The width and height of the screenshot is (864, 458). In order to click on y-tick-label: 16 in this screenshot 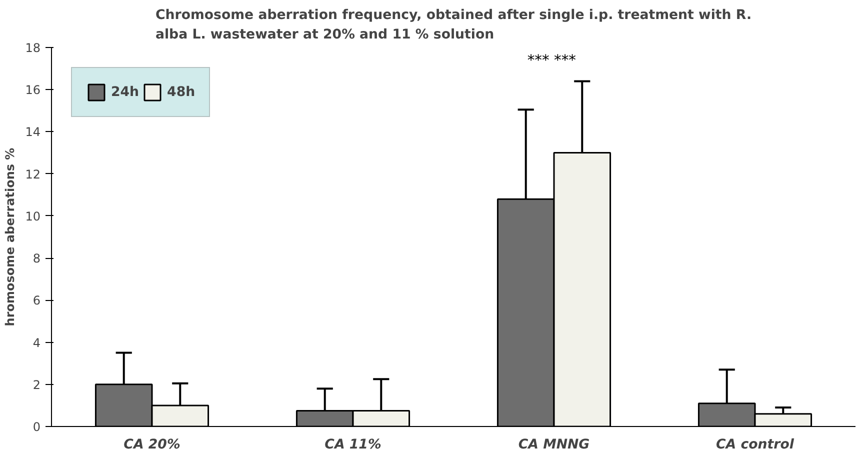, I will do `click(33, 90)`.